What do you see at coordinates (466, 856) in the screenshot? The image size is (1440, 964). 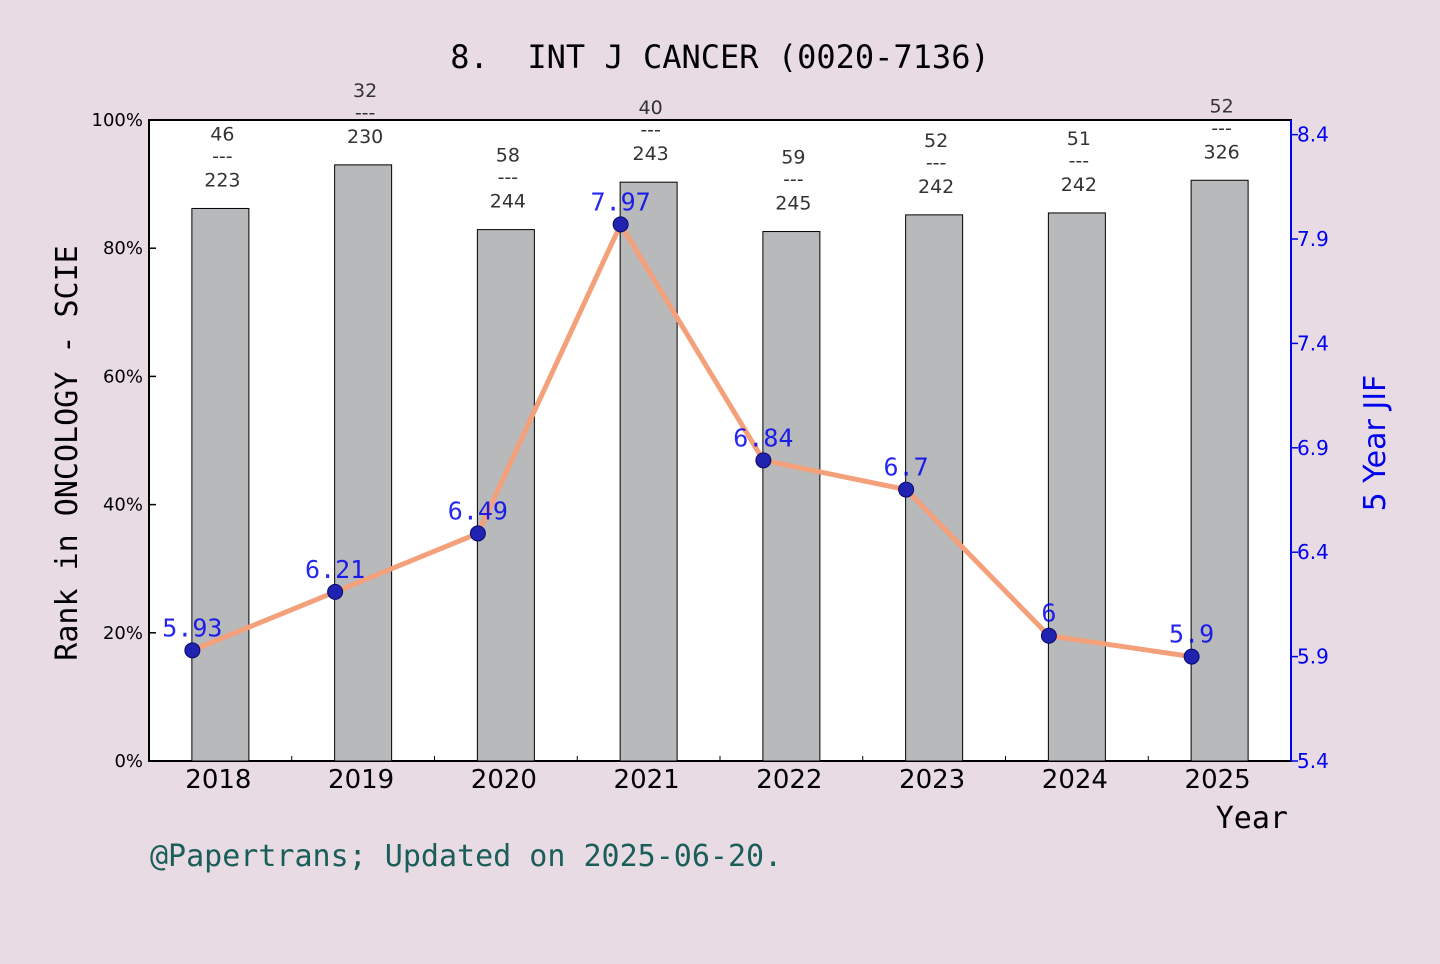 I see `footer-note: @Papertrans; Updated on 2025-06-20.` at bounding box center [466, 856].